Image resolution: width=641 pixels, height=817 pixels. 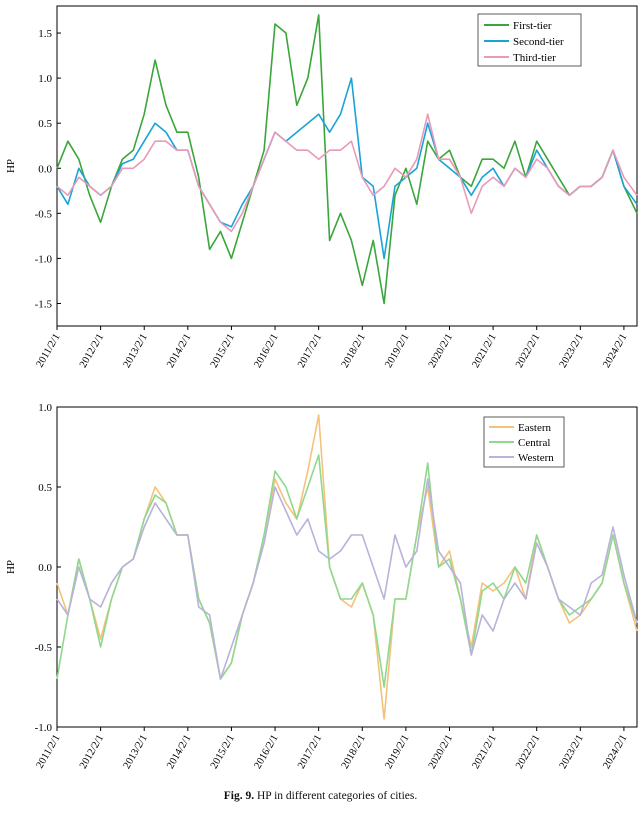 I want to click on y-axis: 1.0 0.5 0.0 -0.5 -1.0, so click(x=48, y=568).